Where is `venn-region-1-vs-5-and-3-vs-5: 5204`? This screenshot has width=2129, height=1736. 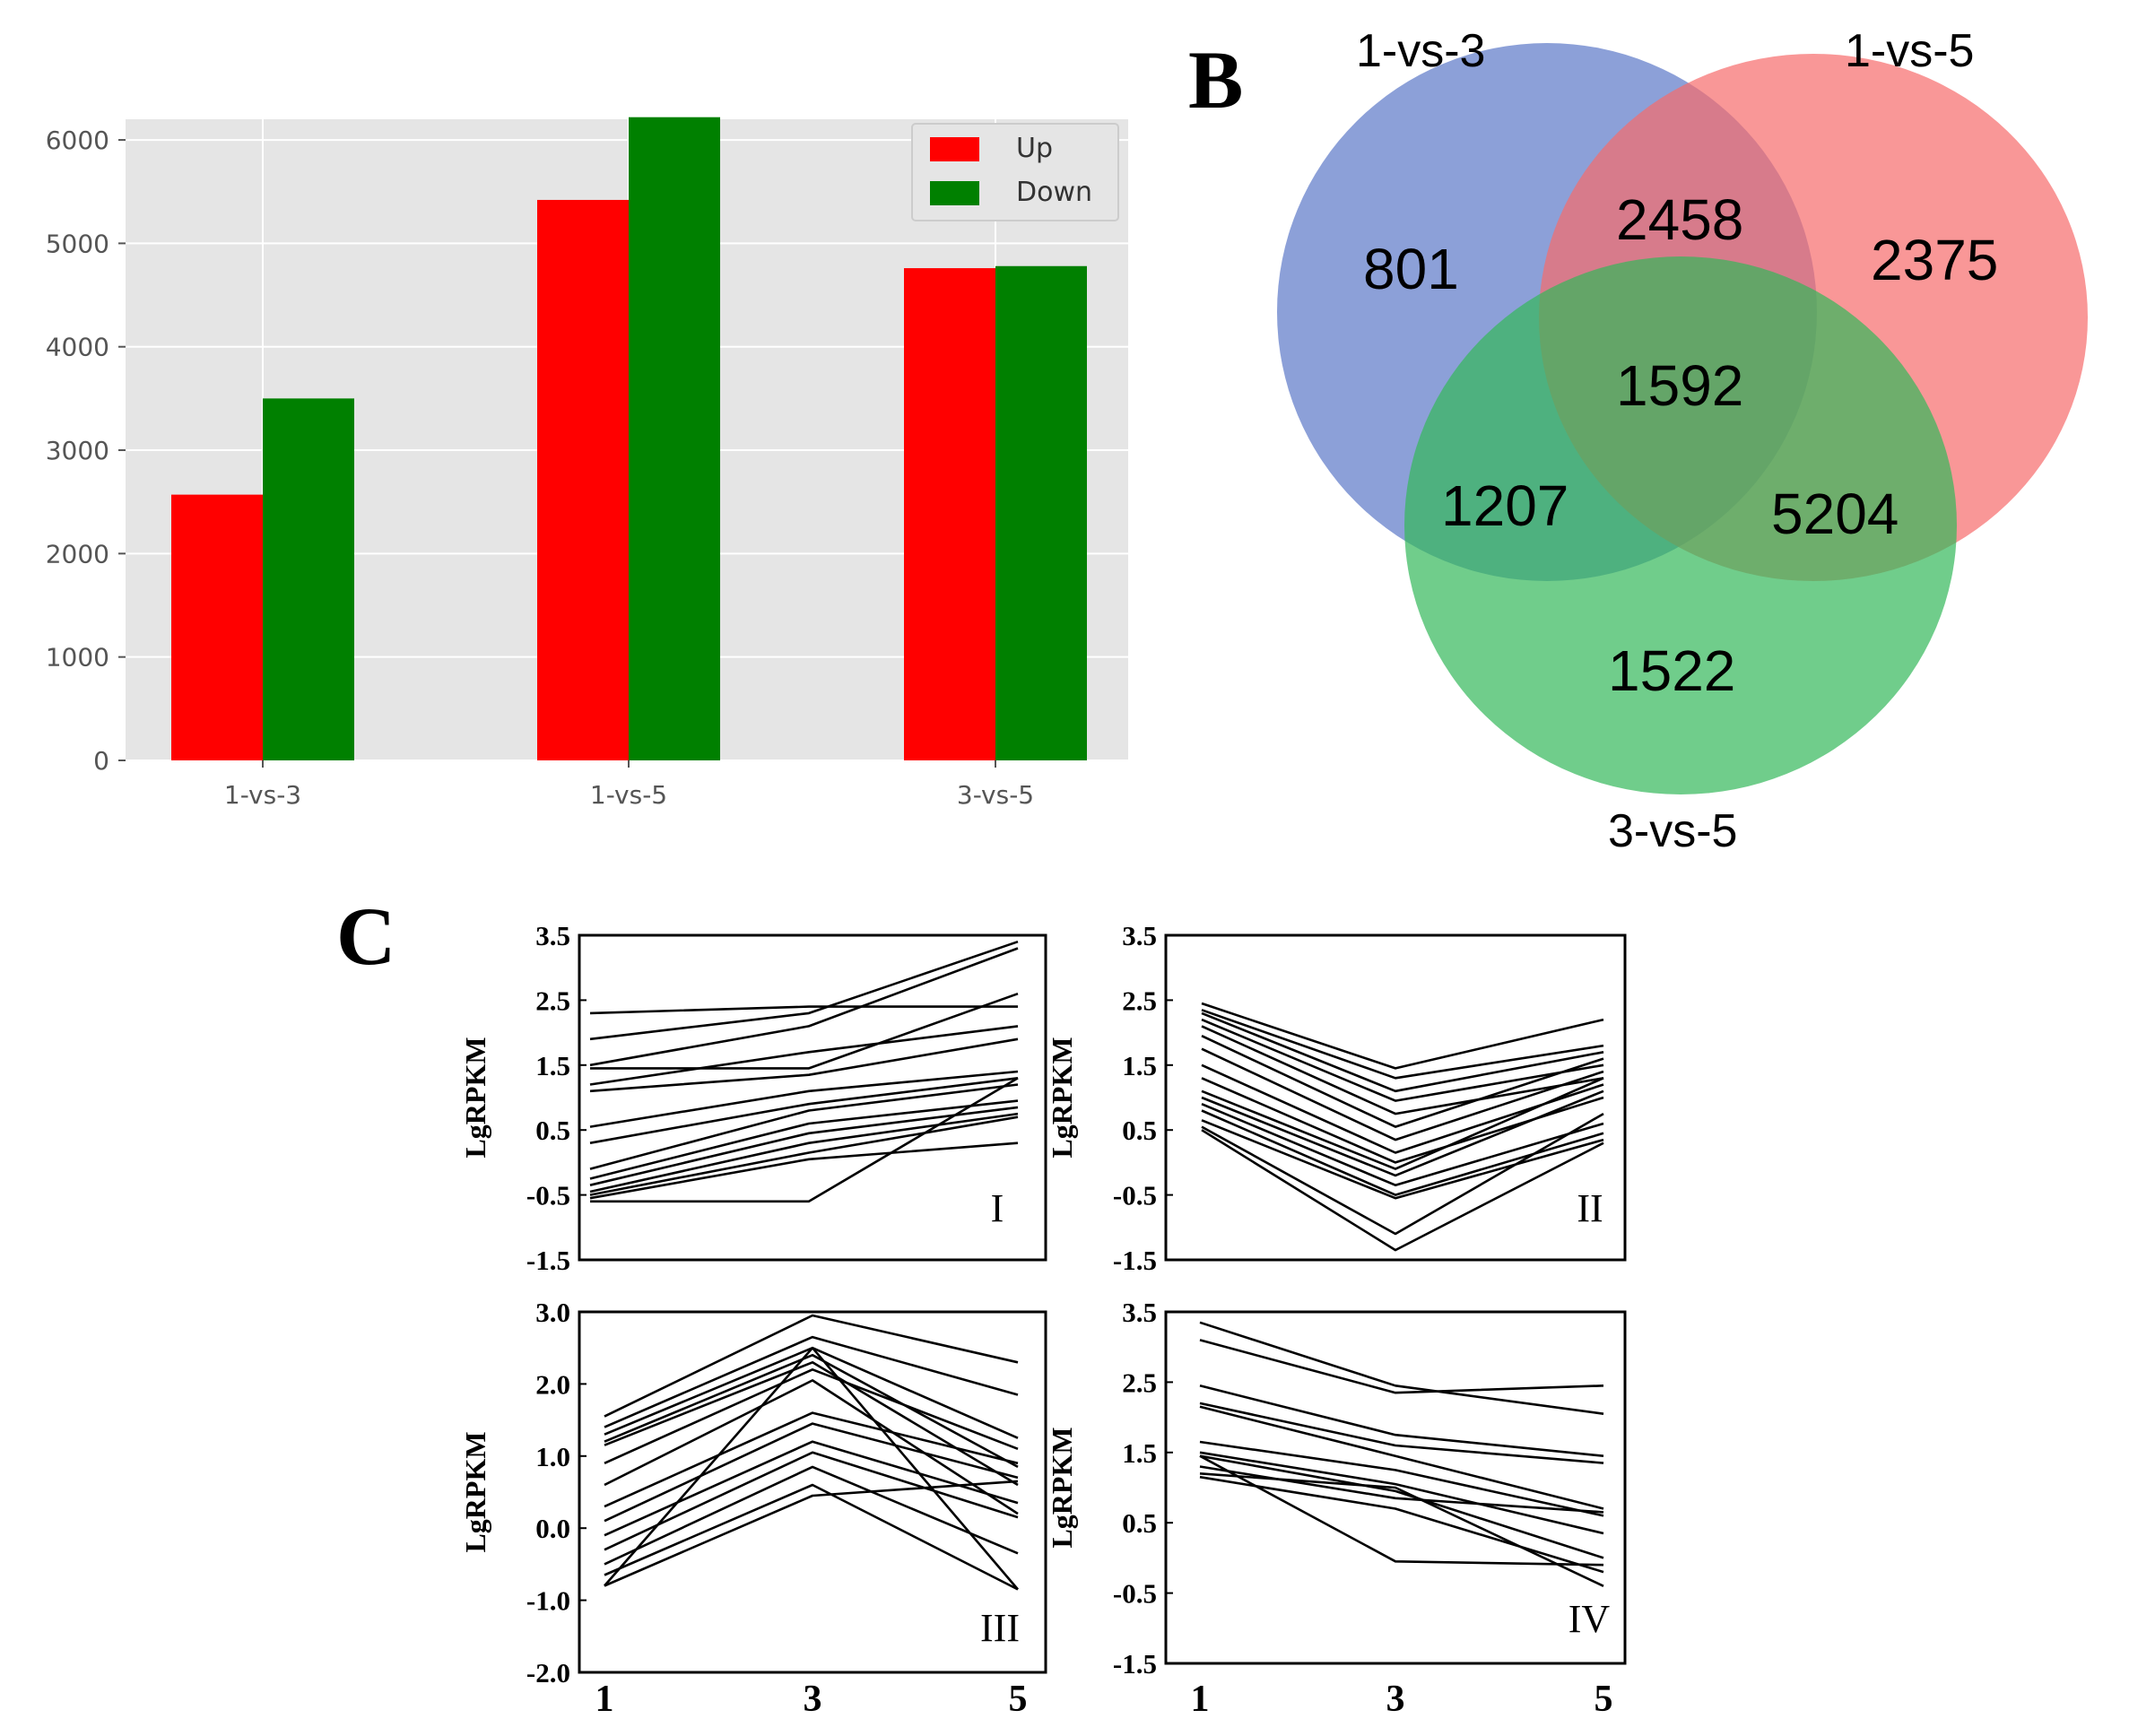
venn-region-1-vs-5-and-3-vs-5: 5204 is located at coordinates (1835, 514).